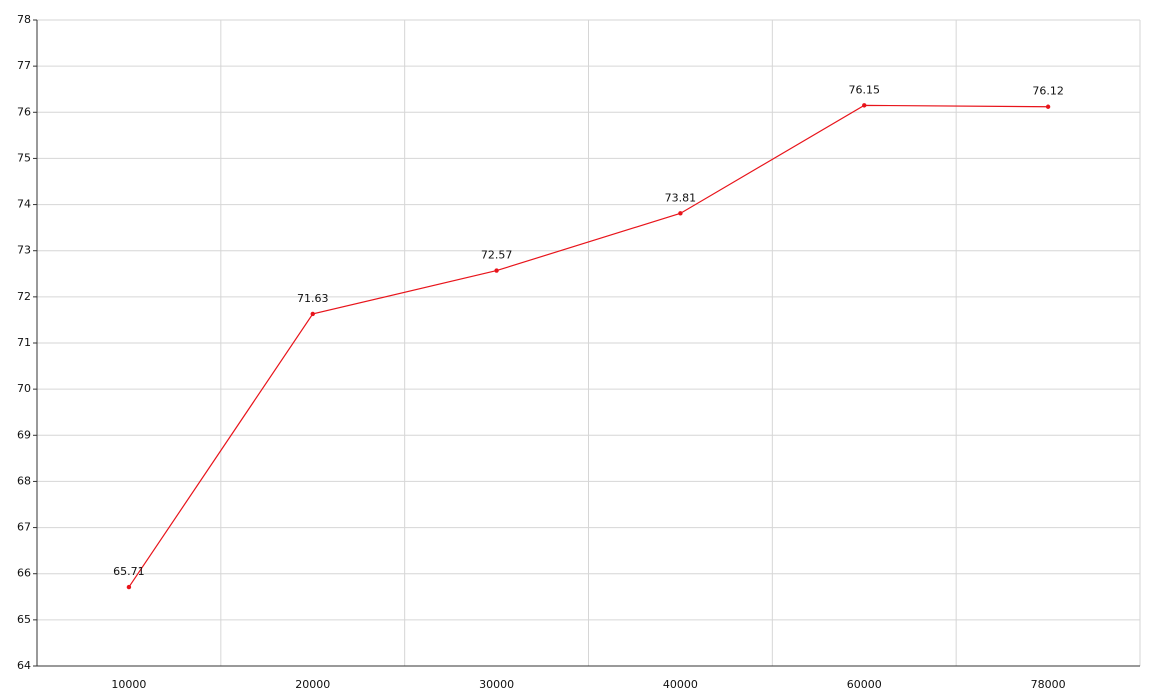 The width and height of the screenshot is (1152, 693). Describe the element at coordinates (24, 527) in the screenshot. I see `y-tick-label: 67` at that location.